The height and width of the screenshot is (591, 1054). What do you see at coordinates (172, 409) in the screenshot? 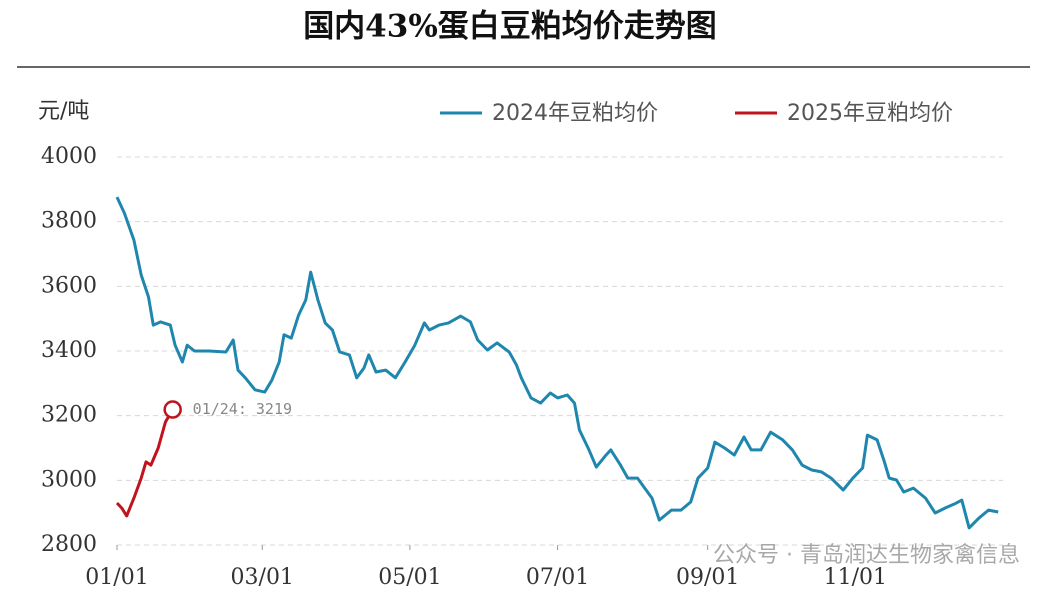
I see `annotation-marker` at bounding box center [172, 409].